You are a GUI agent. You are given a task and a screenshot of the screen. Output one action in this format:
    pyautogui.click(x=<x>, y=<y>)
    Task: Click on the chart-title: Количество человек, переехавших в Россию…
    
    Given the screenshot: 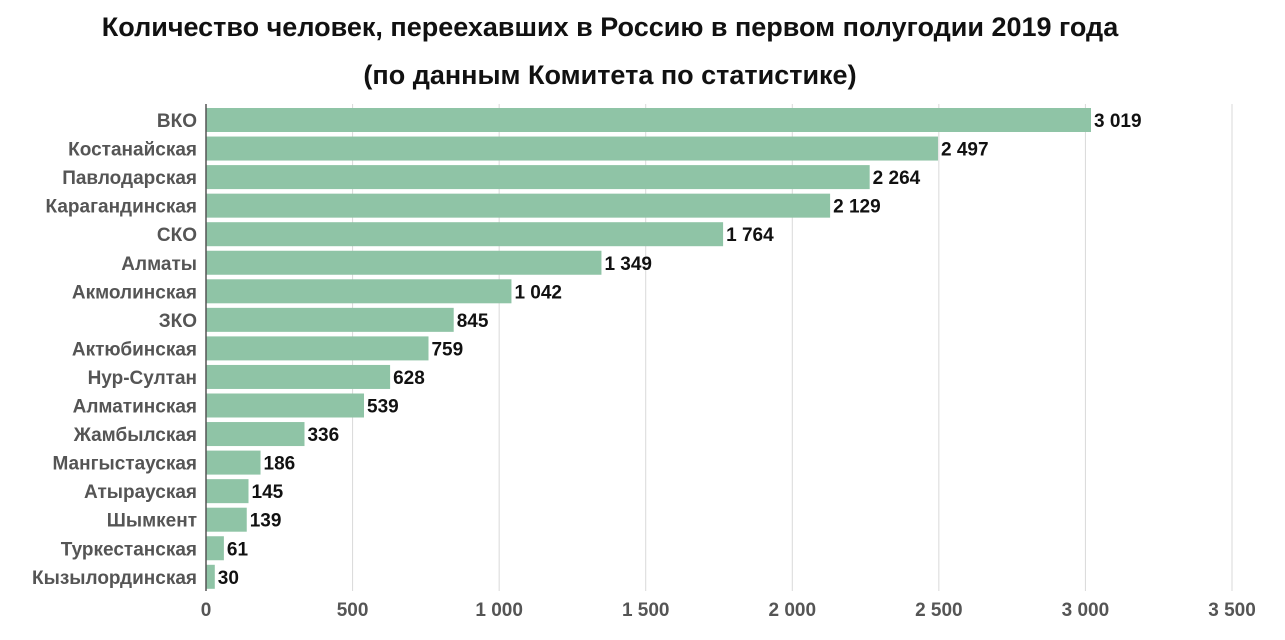 What is the action you would take?
    pyautogui.click(x=610, y=27)
    